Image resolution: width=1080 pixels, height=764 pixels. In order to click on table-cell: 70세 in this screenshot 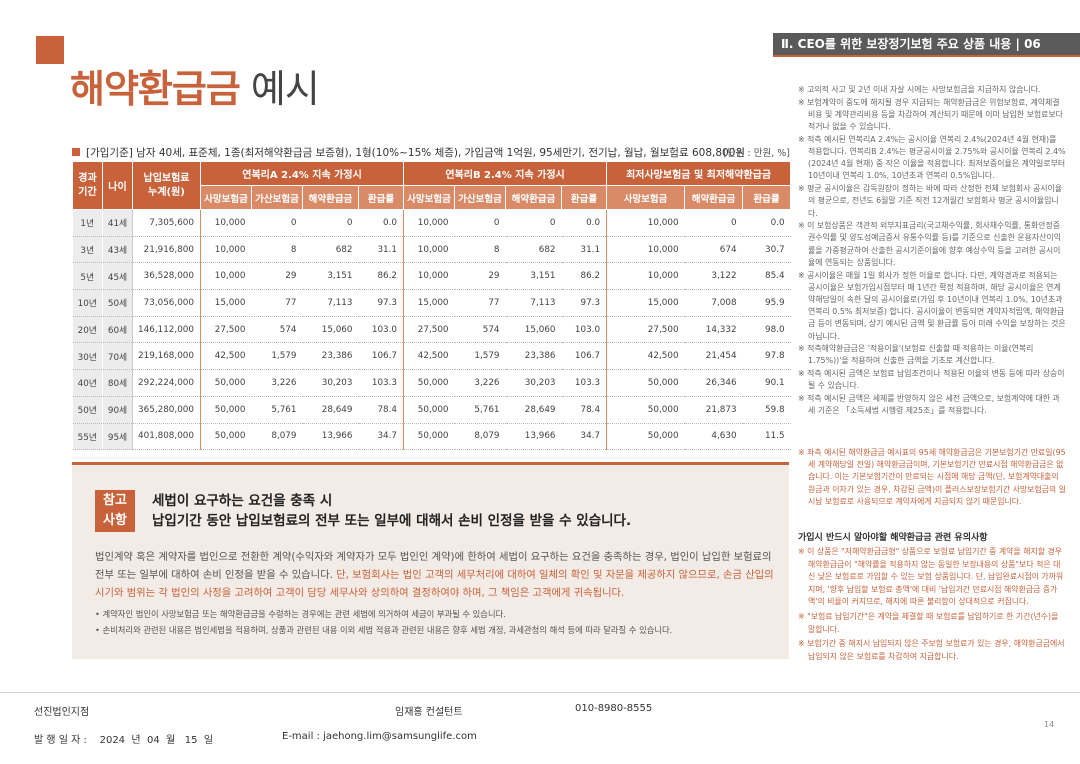, I will do `click(117, 356)`.